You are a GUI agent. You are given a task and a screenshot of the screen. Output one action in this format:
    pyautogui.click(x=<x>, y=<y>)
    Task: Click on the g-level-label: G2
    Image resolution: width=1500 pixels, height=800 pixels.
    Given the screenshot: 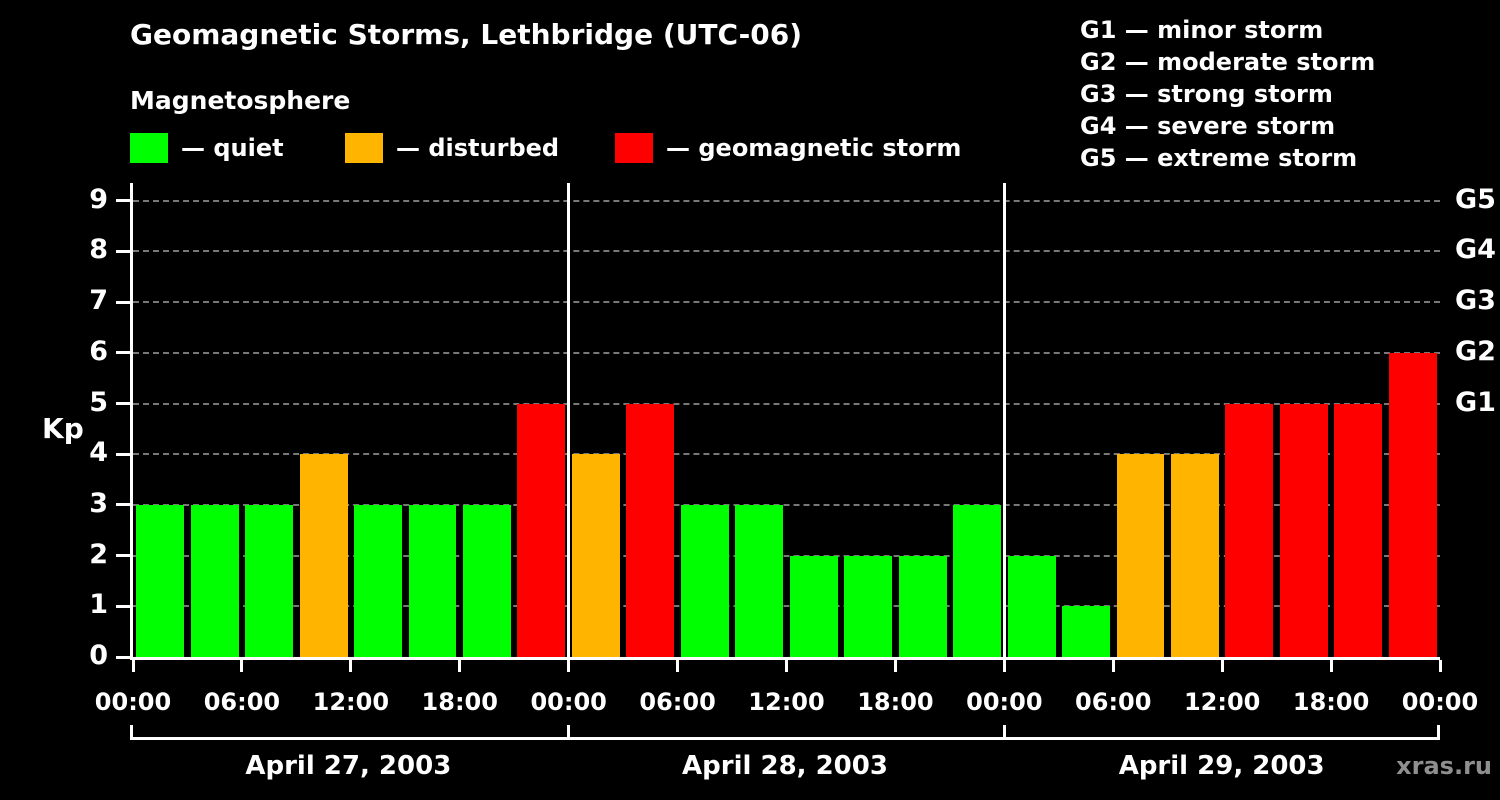 What is the action you would take?
    pyautogui.click(x=1475, y=351)
    